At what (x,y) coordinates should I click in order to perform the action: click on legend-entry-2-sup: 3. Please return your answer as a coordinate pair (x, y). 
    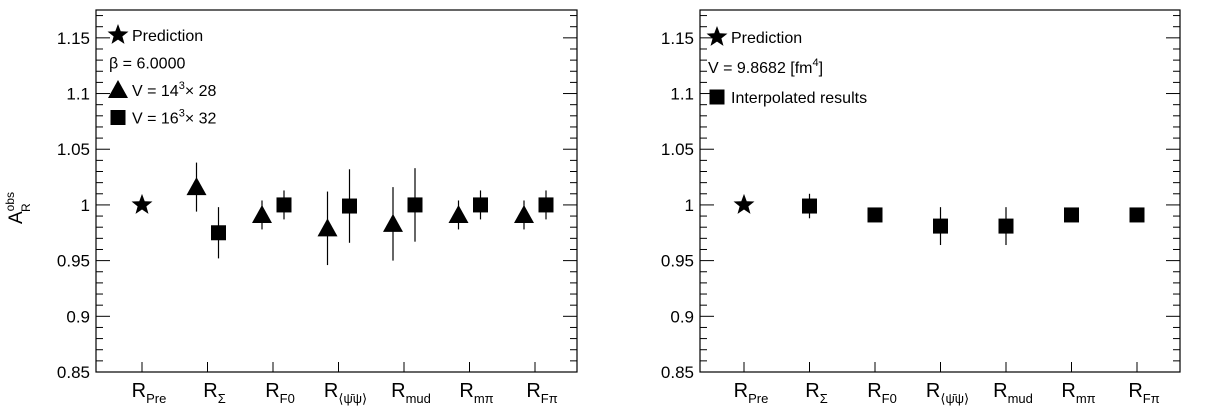
    Looking at the image, I should click on (182, 86).